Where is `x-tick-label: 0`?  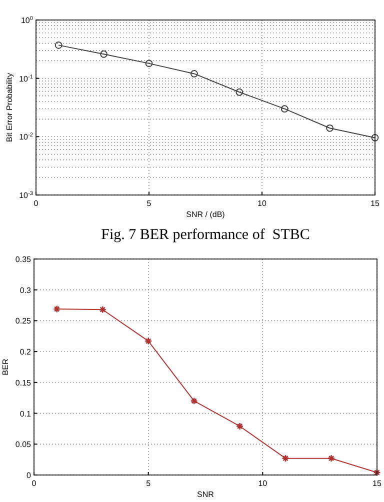 x-tick-label: 0 is located at coordinates (36, 203).